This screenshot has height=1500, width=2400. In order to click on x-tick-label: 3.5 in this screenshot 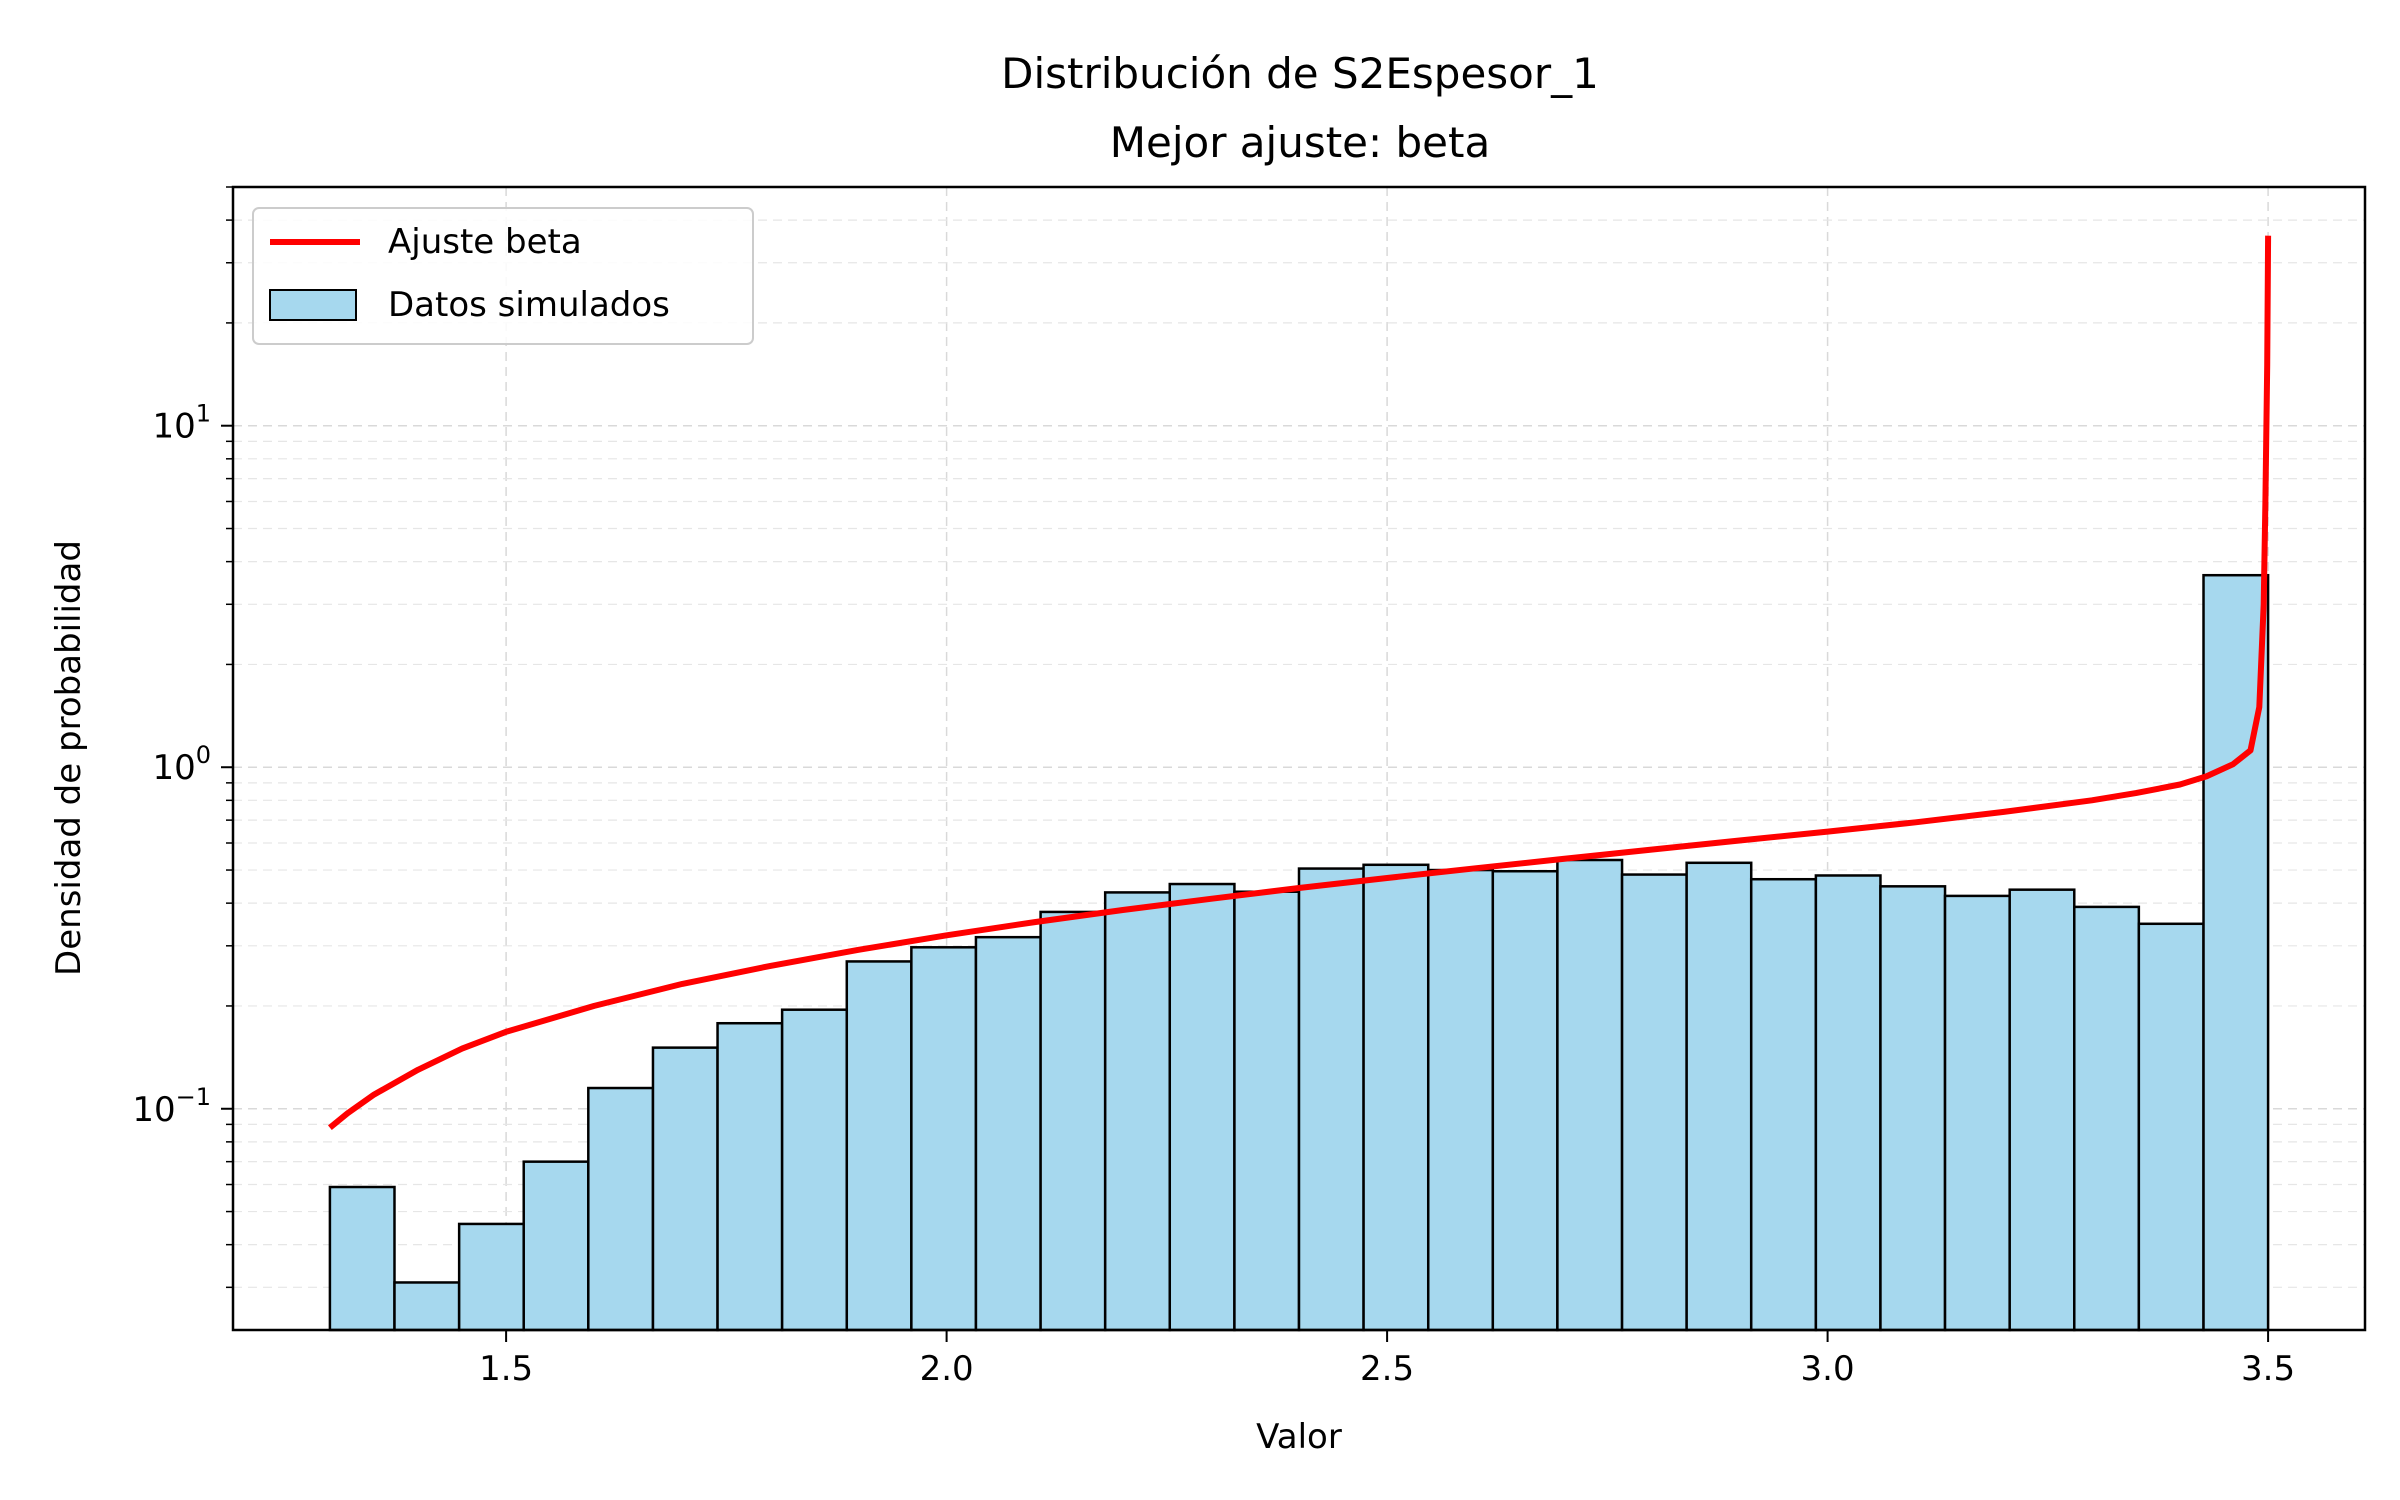, I will do `click(2268, 1369)`.